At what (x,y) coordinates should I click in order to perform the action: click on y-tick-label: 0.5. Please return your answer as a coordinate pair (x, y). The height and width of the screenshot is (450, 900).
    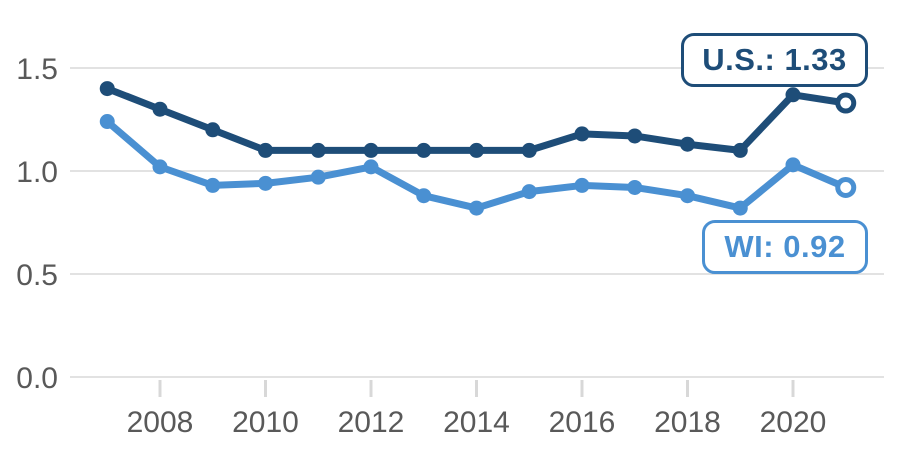
    Looking at the image, I should click on (37, 275).